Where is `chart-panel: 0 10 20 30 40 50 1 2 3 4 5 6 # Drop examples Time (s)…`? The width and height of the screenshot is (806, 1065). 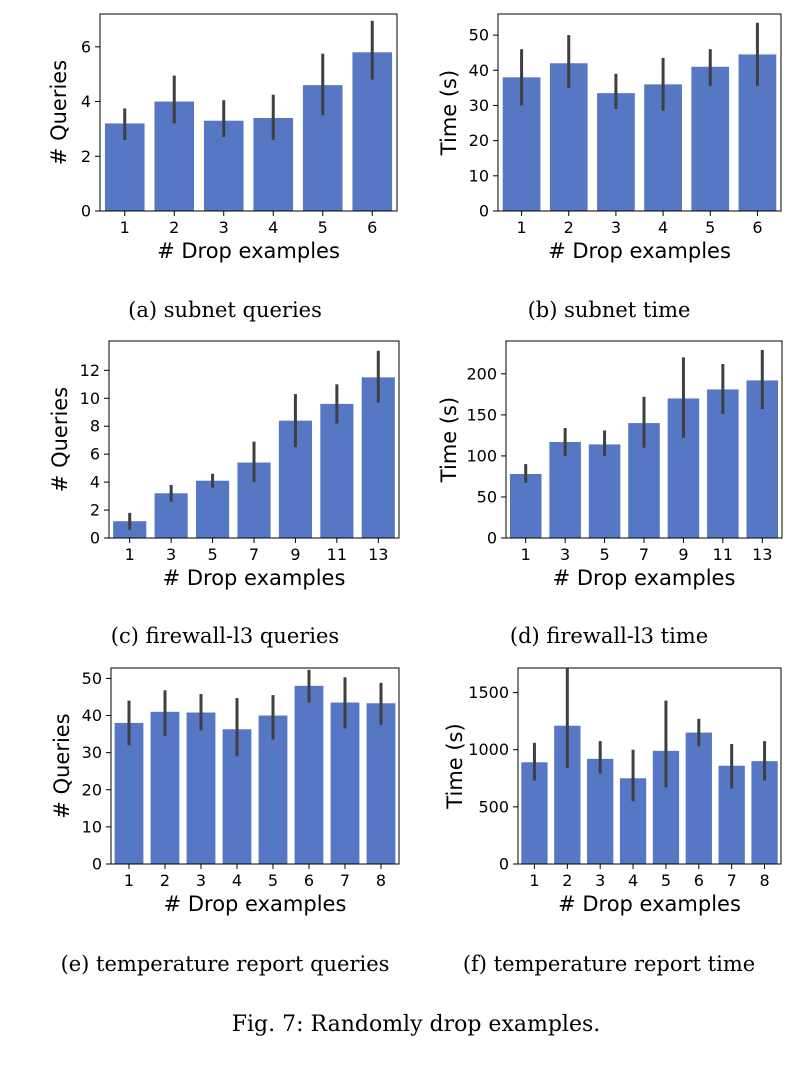
chart-panel: 0 10 20 30 40 50 1 2 3 4 5 6 # Drop examples Time (s)… is located at coordinates (609, 167).